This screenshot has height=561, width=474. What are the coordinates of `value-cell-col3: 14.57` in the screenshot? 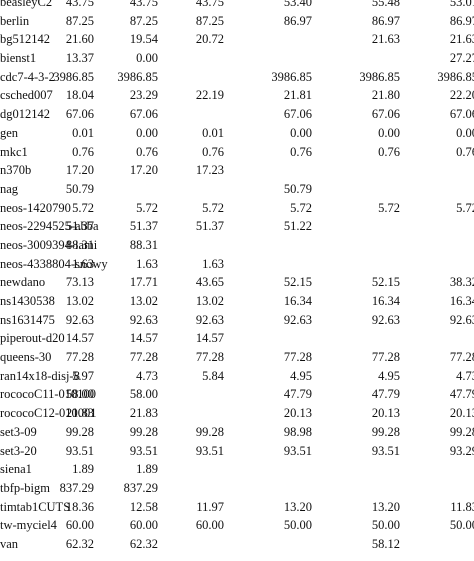 It's located at (209, 338).